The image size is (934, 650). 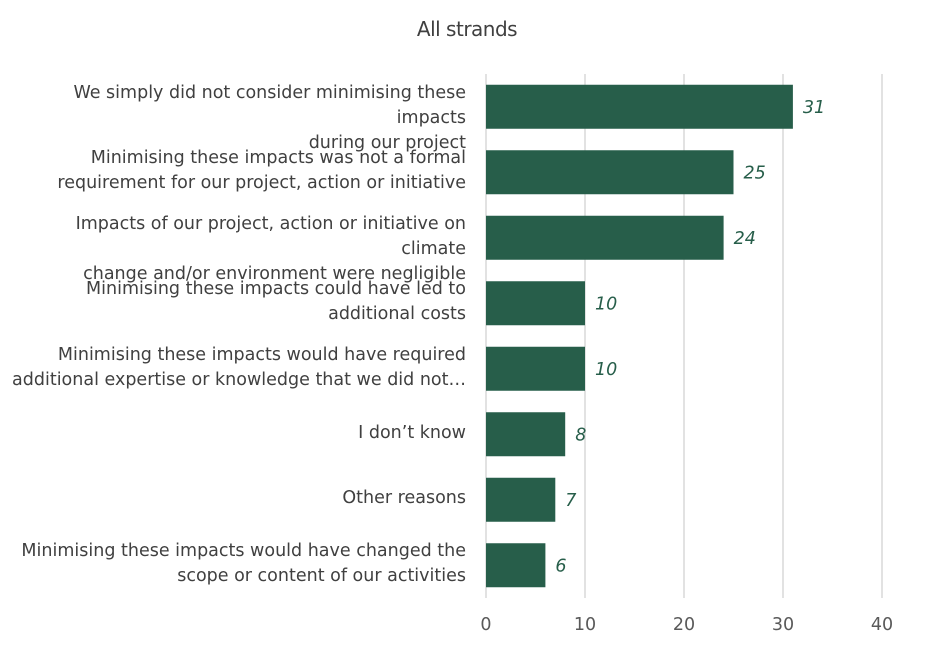 I want to click on x-tick-label: 40, so click(x=882, y=625).